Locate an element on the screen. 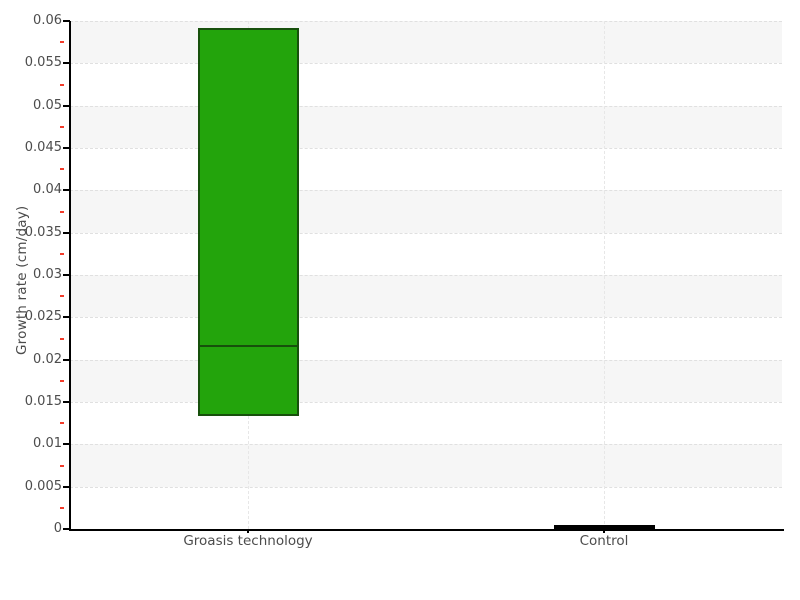 This screenshot has height=600, width=800. box-groasis-technology-median-line is located at coordinates (248, 346).